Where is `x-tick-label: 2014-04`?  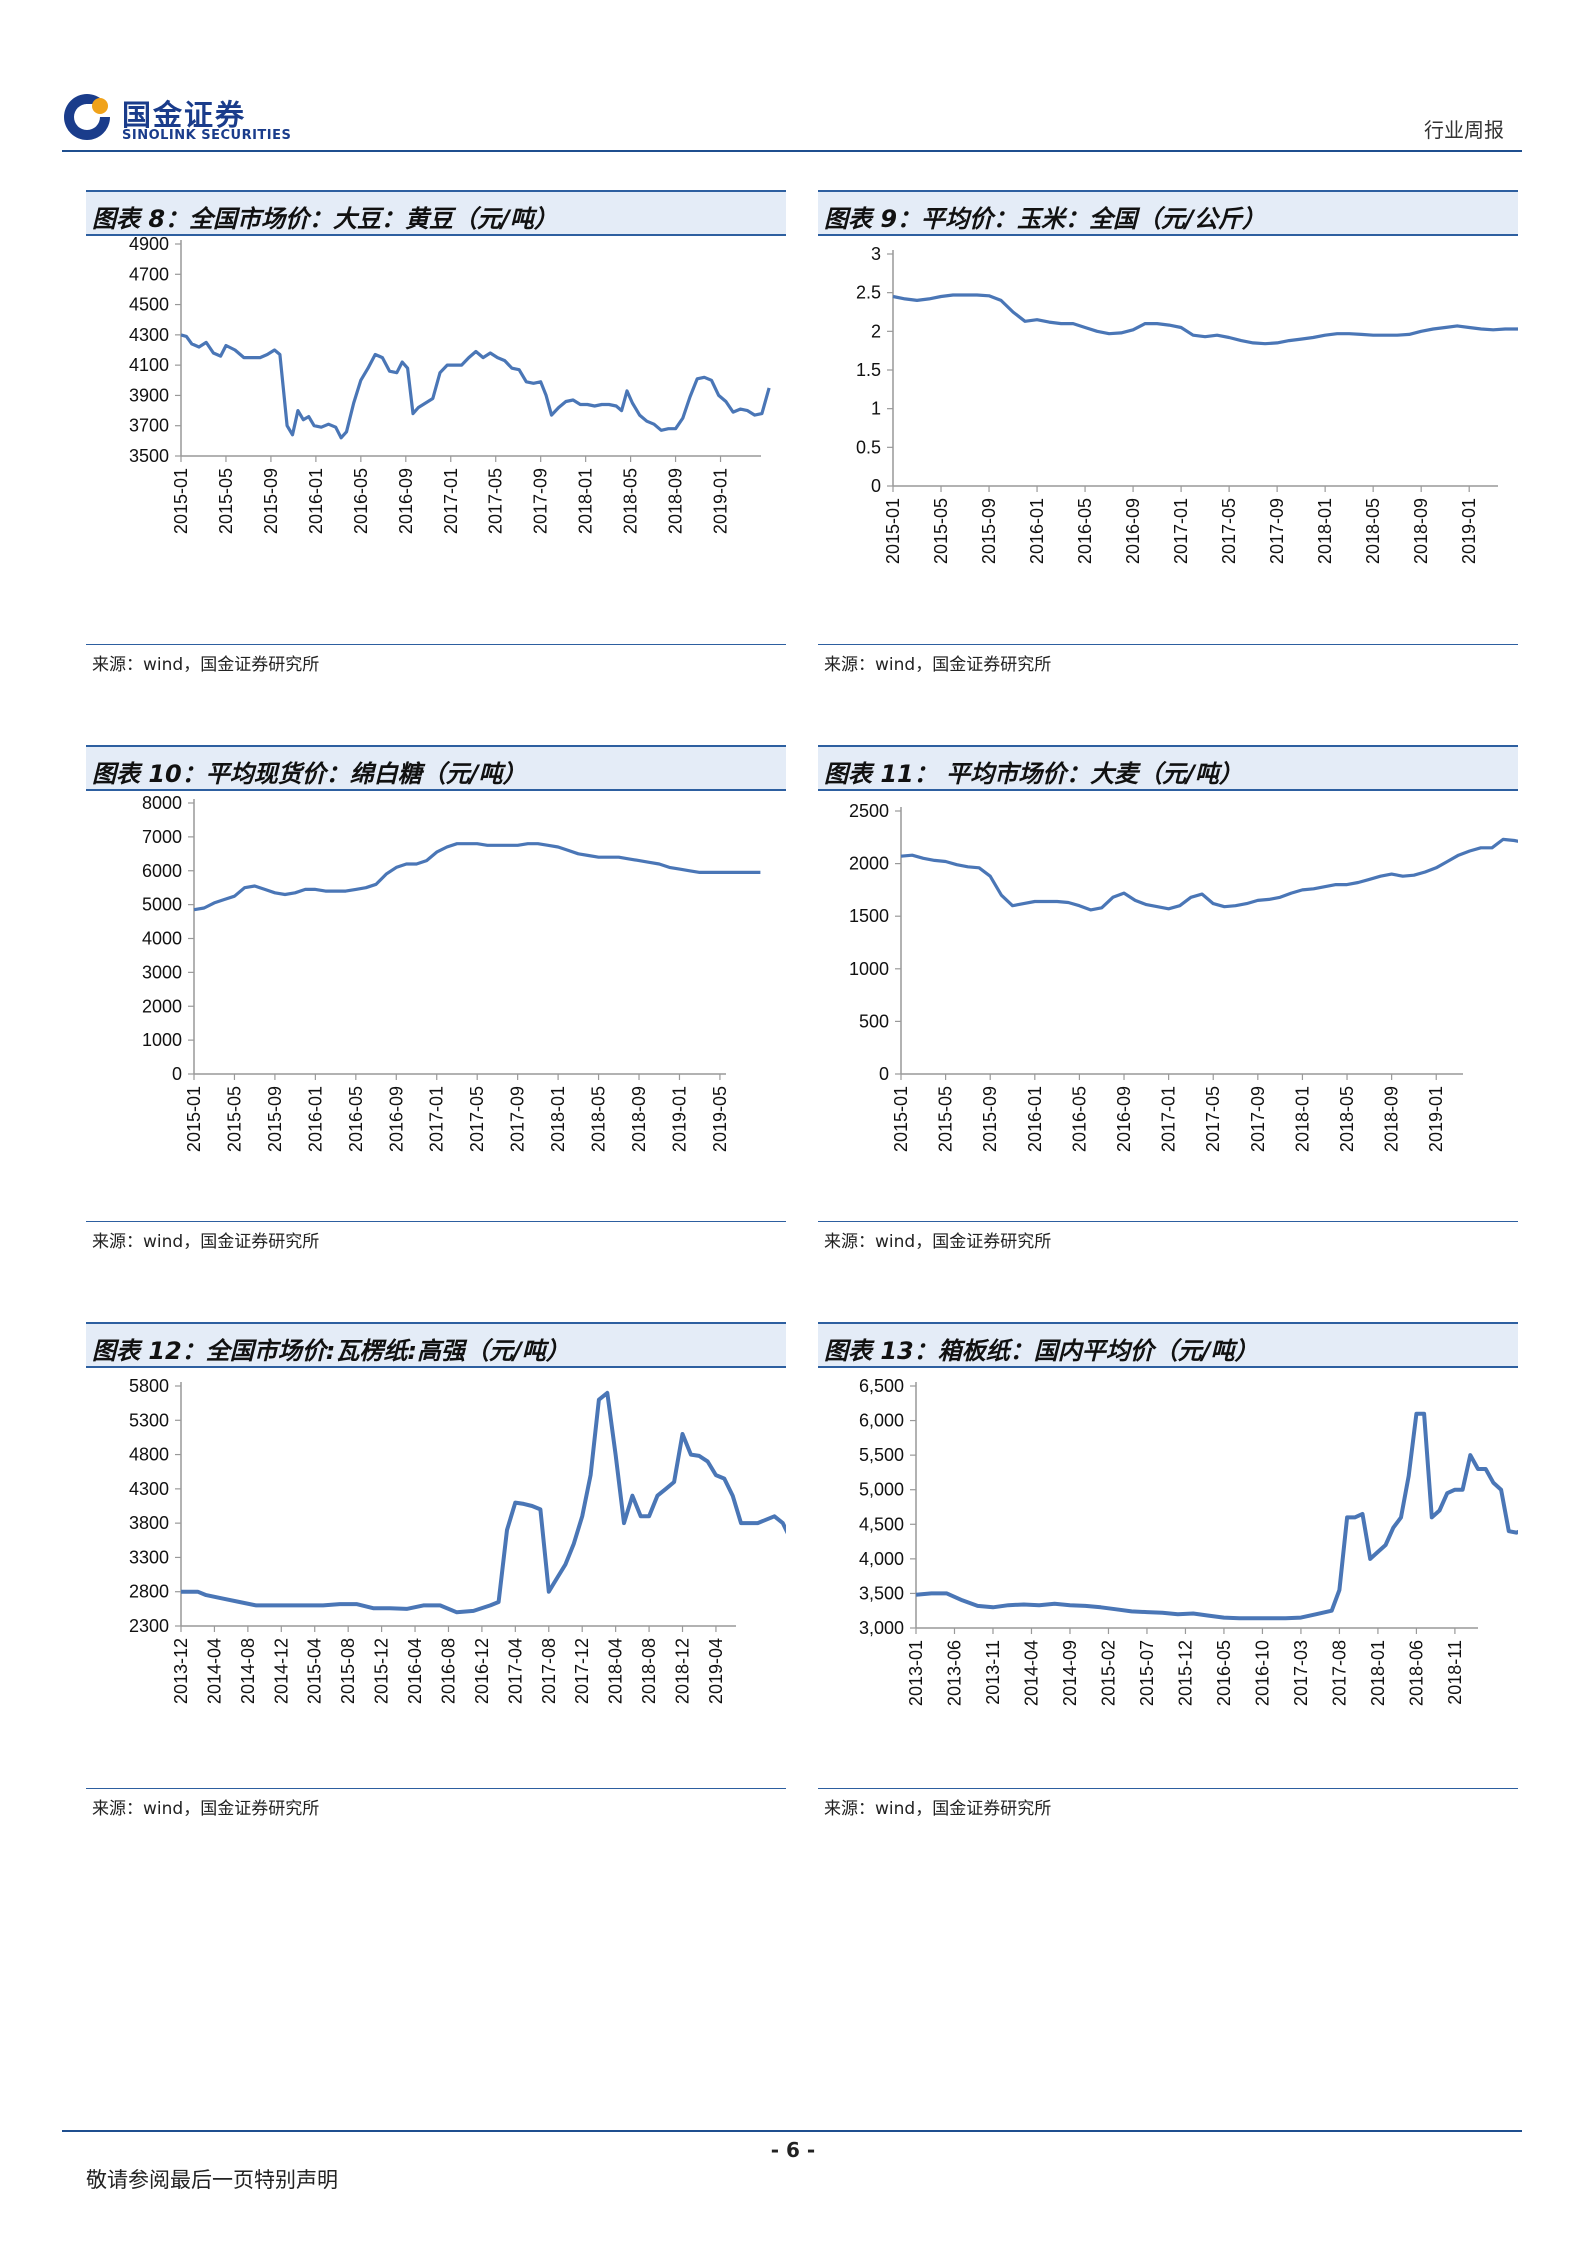 x-tick-label: 2014-04 is located at coordinates (214, 1671).